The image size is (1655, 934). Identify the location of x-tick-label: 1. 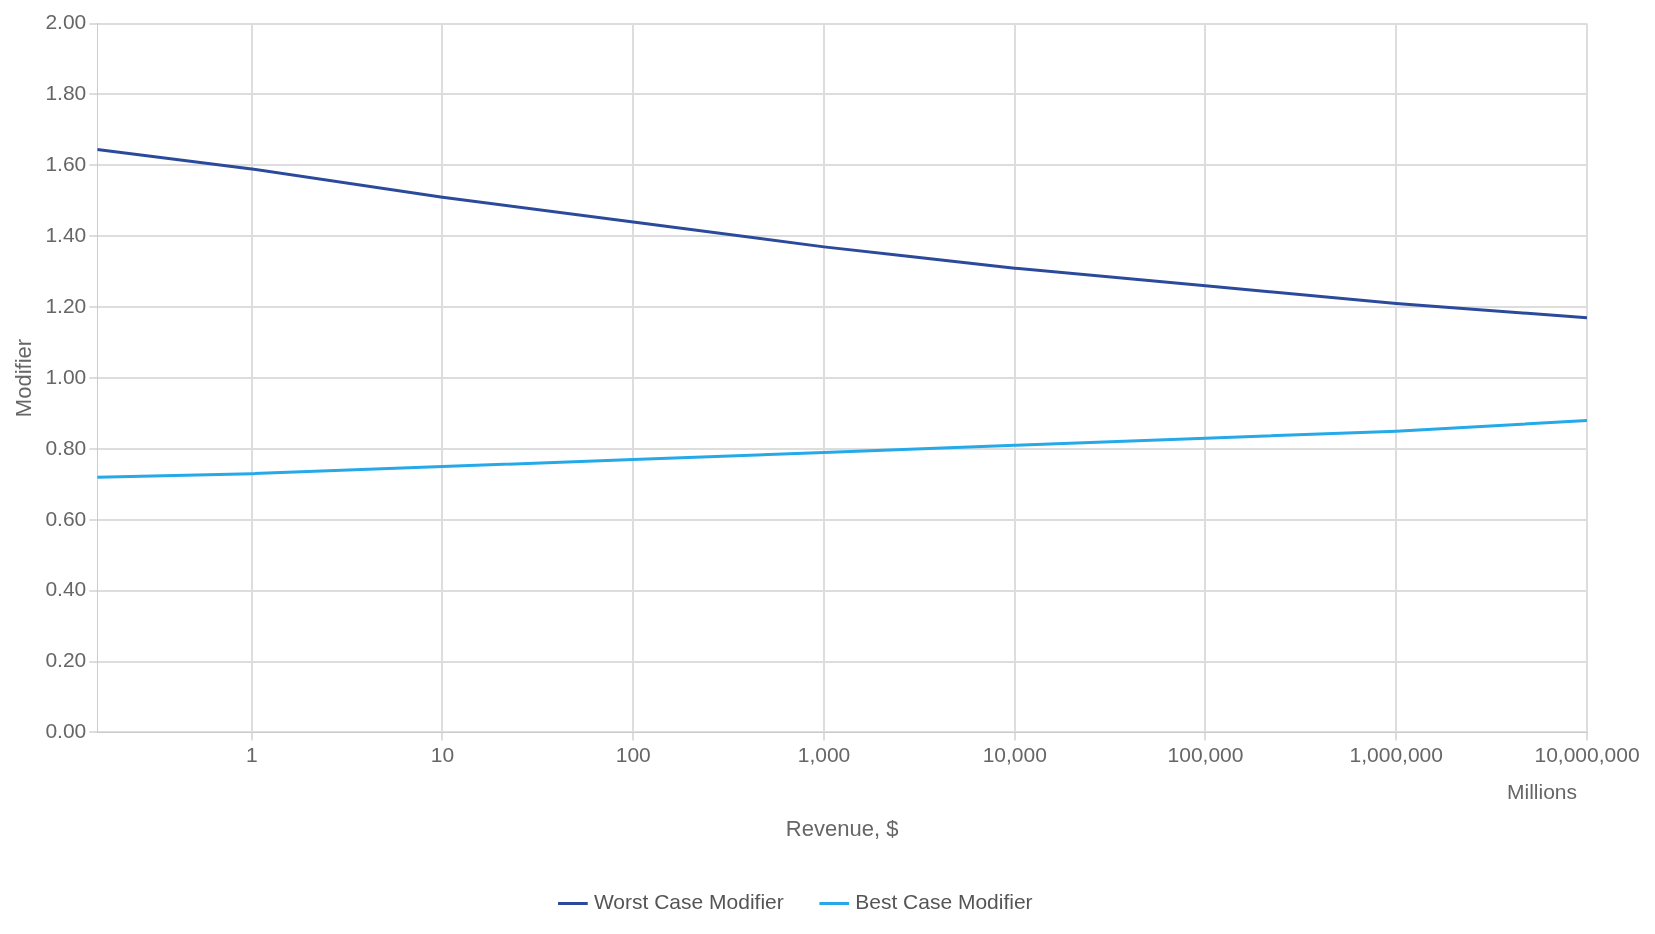
(251, 754).